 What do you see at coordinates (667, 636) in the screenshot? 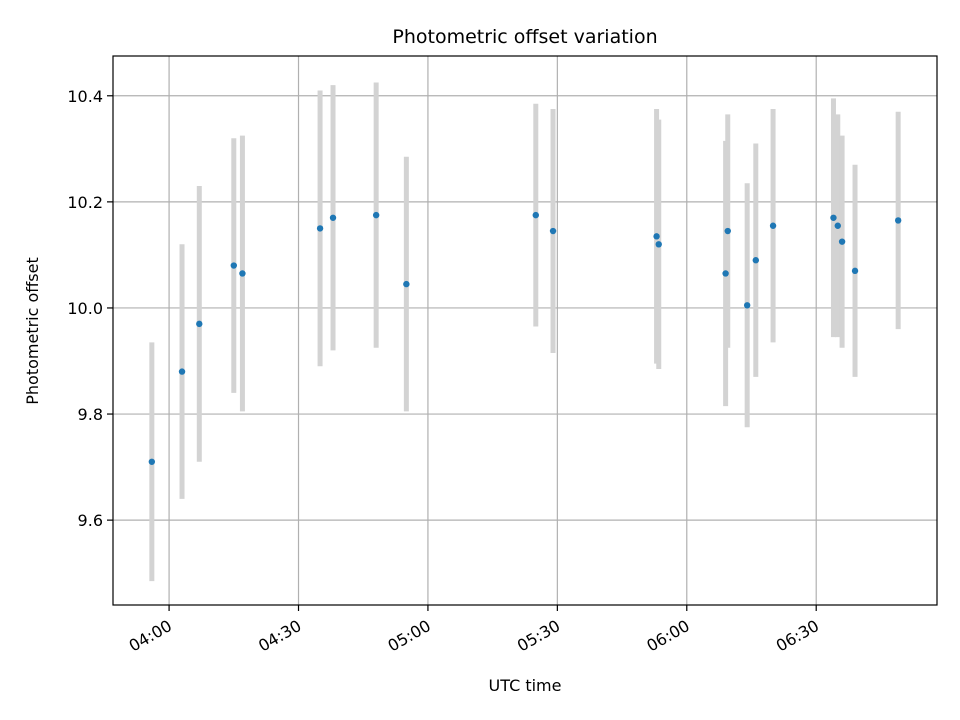
I see `x-tick-label: 06:00` at bounding box center [667, 636].